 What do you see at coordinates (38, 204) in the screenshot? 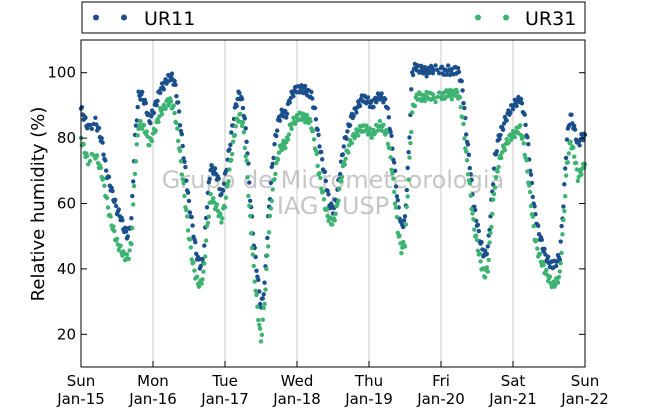
I see `y-axis-label: Relative humidity (%)` at bounding box center [38, 204].